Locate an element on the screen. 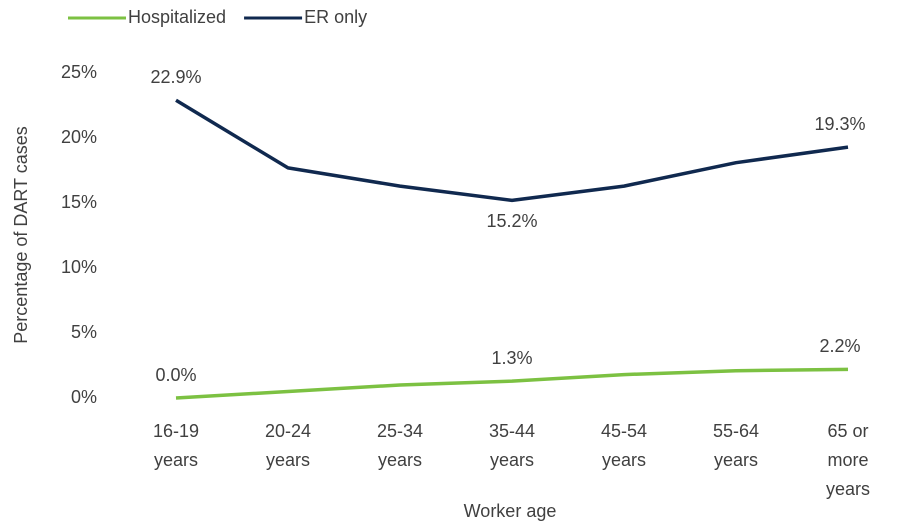 This screenshot has height=525, width=910. data-label: 22.9% is located at coordinates (175, 77).